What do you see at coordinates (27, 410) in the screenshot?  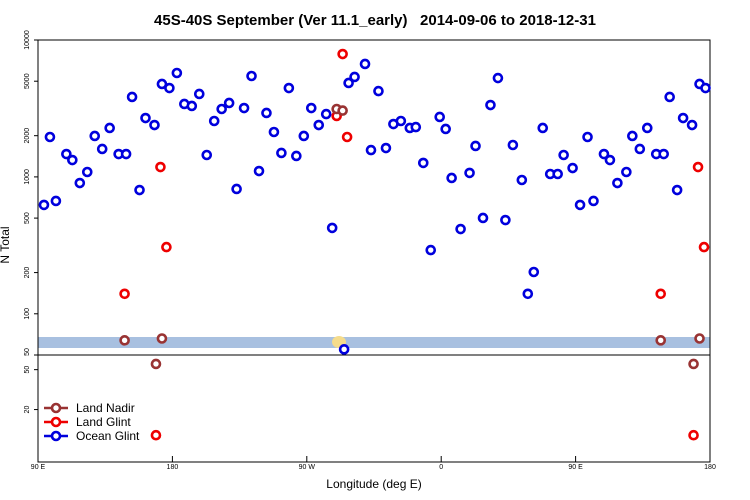 I see `y-tick-label: 20` at bounding box center [27, 410].